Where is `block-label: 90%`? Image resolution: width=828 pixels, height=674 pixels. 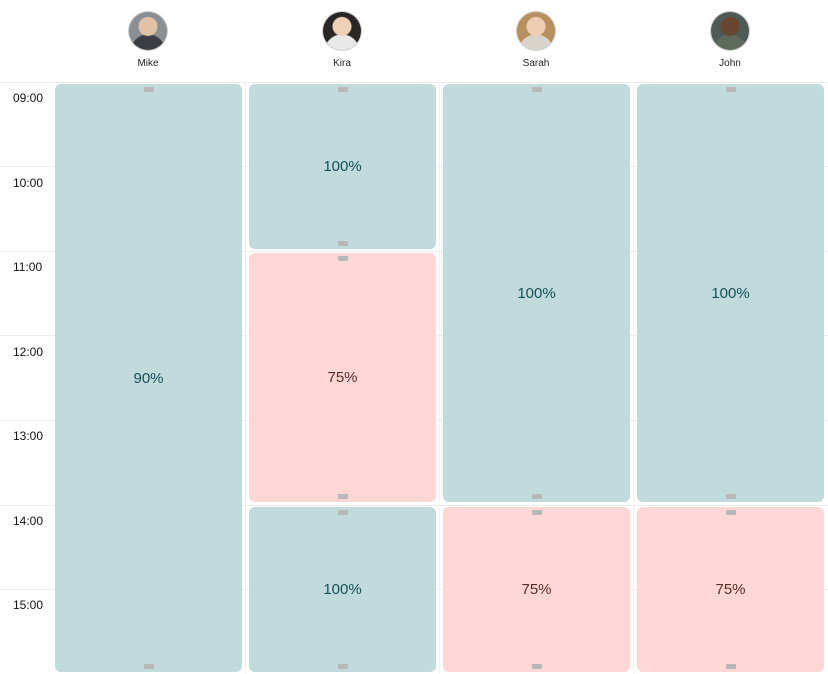 block-label: 90% is located at coordinates (148, 378).